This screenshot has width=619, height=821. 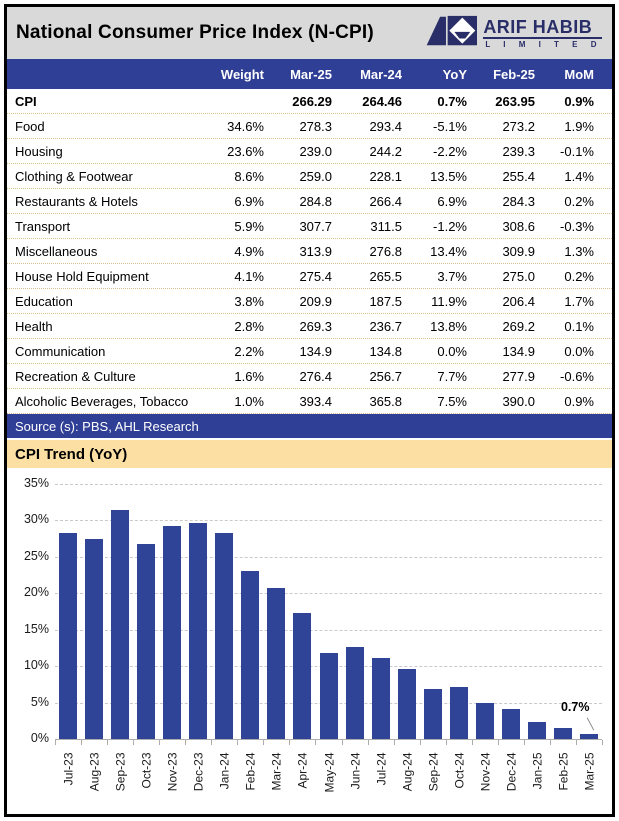 I want to click on value-cell: 273.2, so click(x=518, y=126).